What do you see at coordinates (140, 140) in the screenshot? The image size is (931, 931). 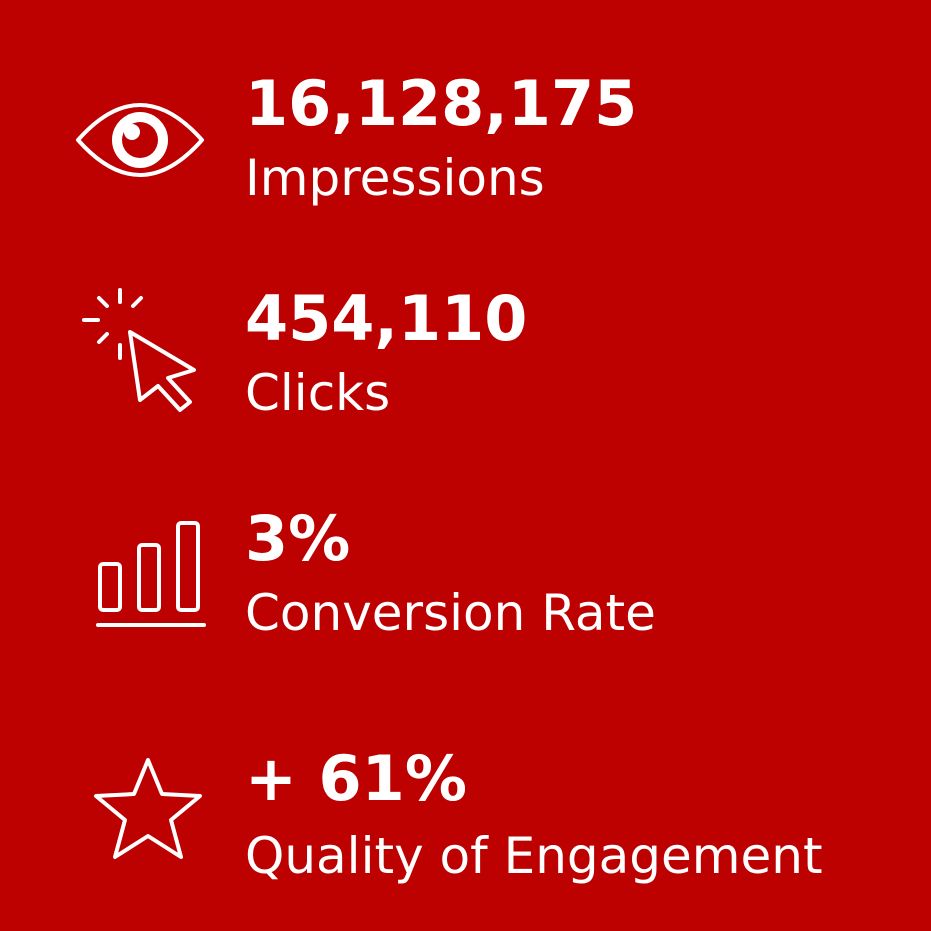 I see `eye-icon` at bounding box center [140, 140].